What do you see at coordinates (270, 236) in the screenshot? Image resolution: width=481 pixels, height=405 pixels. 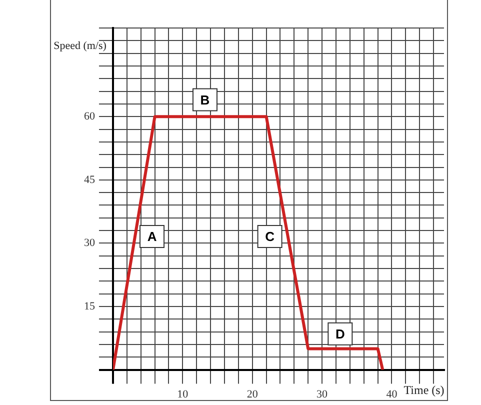 I see `annotation: C` at bounding box center [270, 236].